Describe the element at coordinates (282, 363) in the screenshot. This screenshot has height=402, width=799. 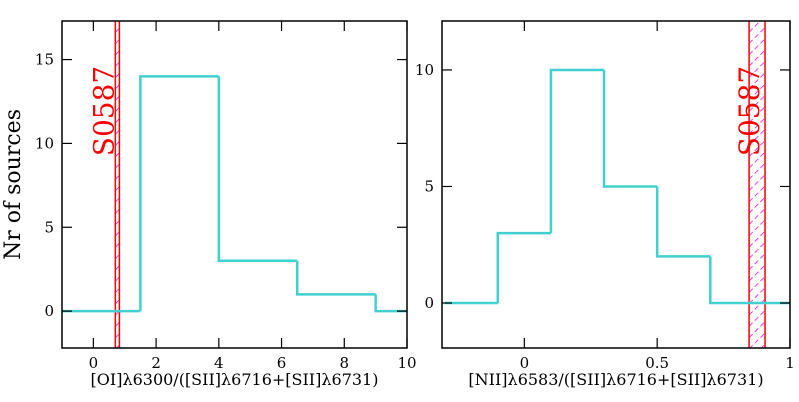
I see `x-tick-label: 6` at that location.